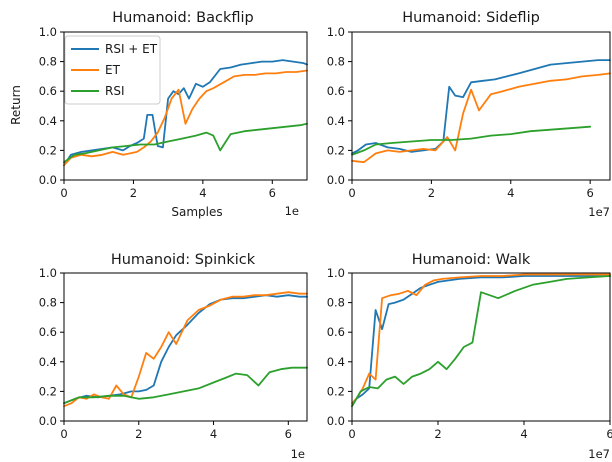  What do you see at coordinates (471, 260) in the screenshot?
I see `subplot-title: Humanoid: Walk` at bounding box center [471, 260].